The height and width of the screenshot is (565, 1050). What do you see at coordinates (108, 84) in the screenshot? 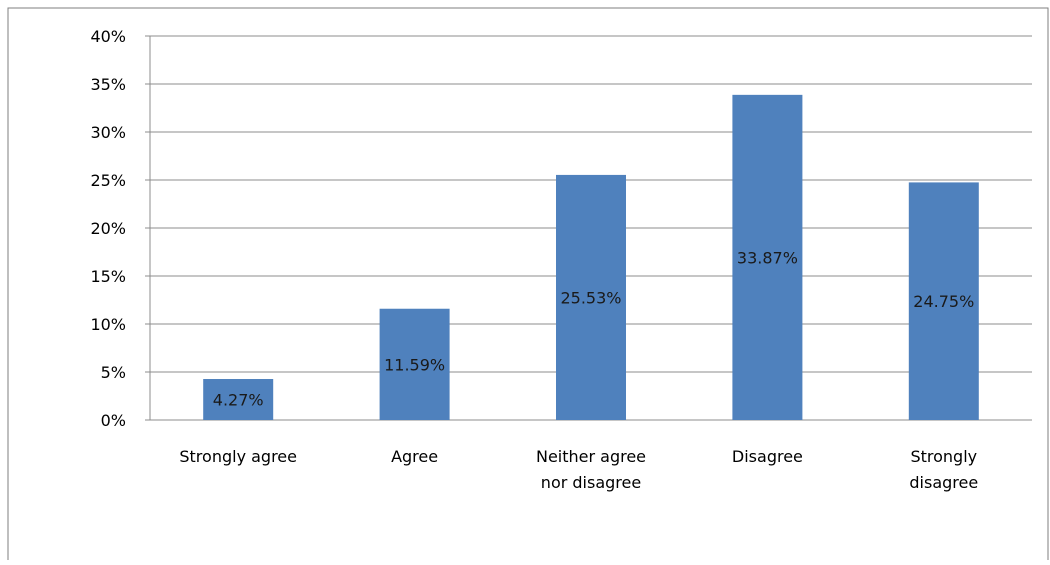
I see `y-tick-label: 35%` at bounding box center [108, 84].